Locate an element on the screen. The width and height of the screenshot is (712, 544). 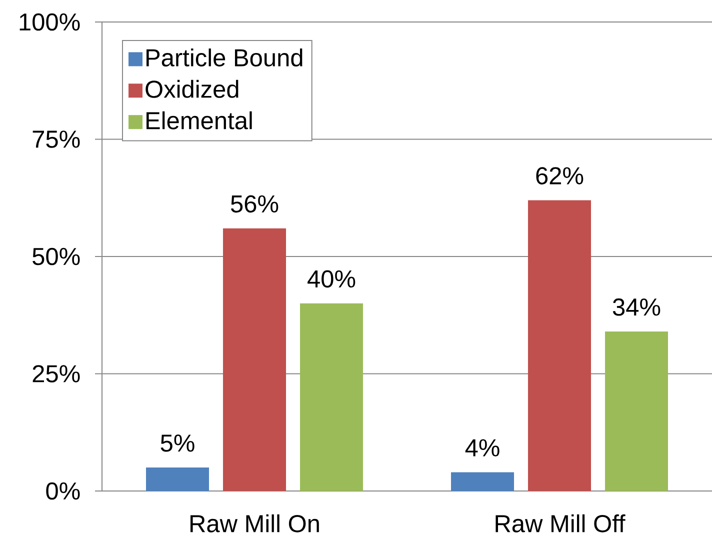
y-tick-label: 0% is located at coordinates (63, 491).